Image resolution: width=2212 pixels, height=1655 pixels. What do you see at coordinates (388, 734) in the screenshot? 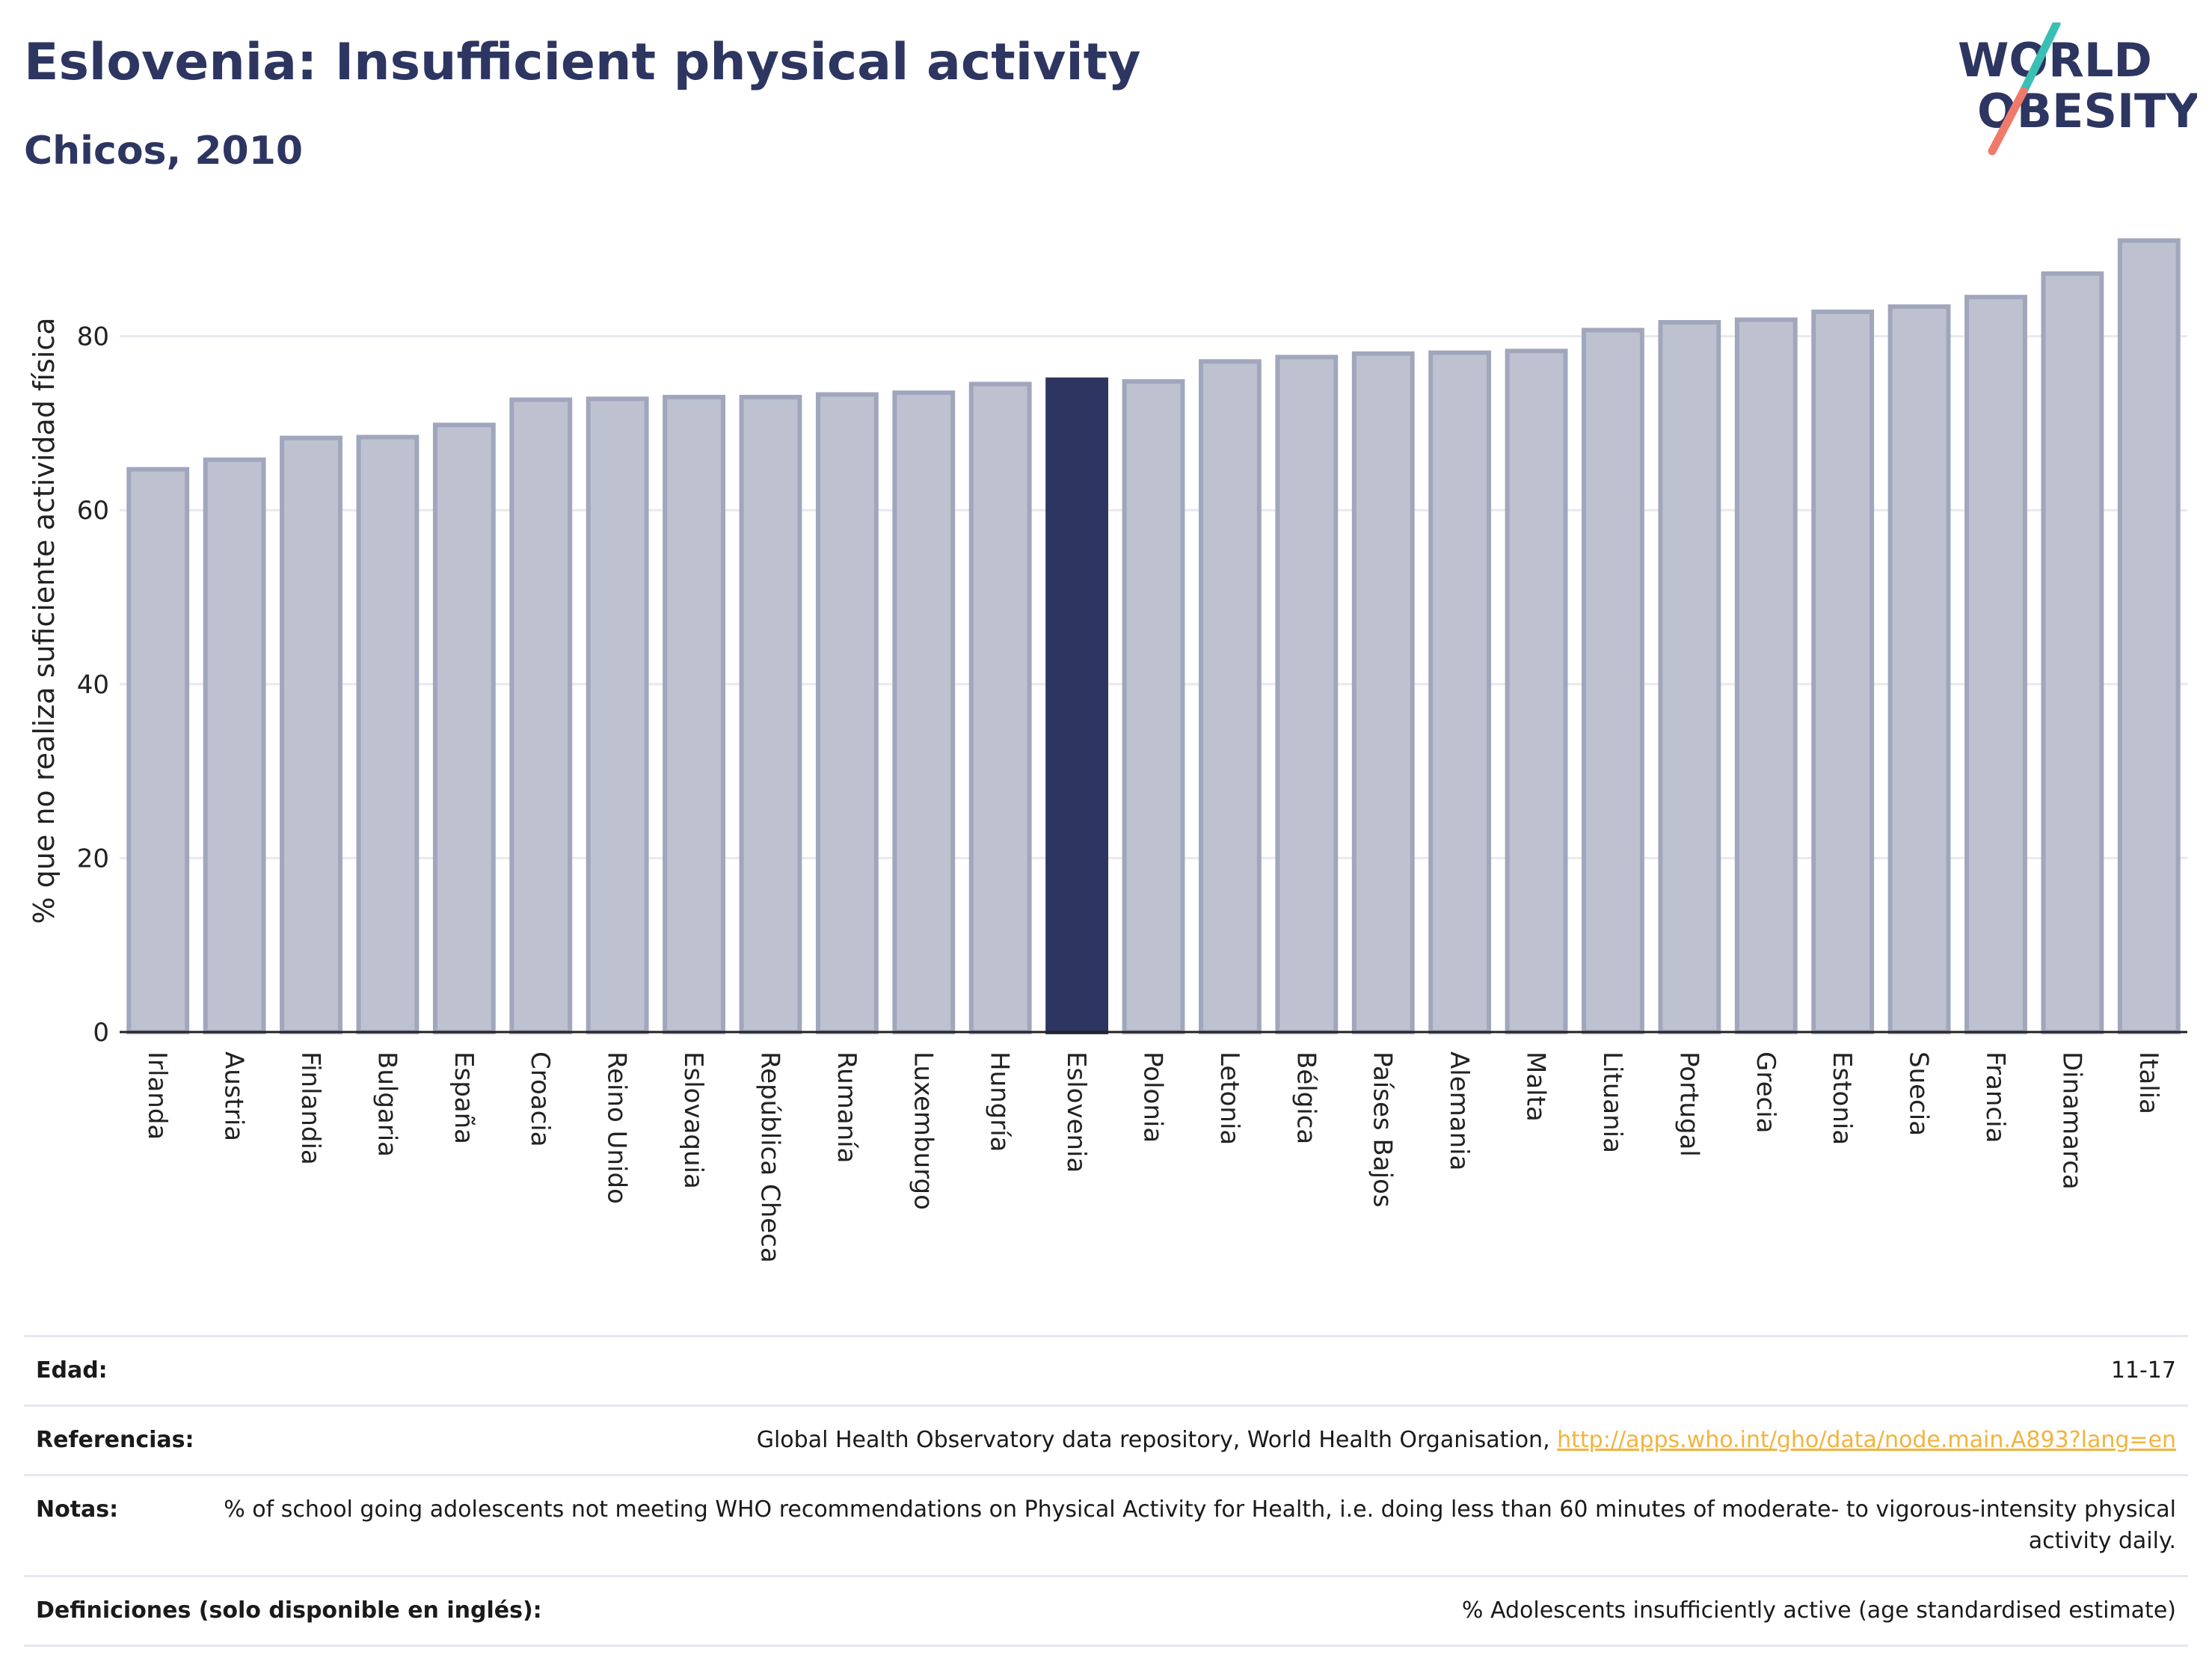
I see `bar-bulgaria` at bounding box center [388, 734].